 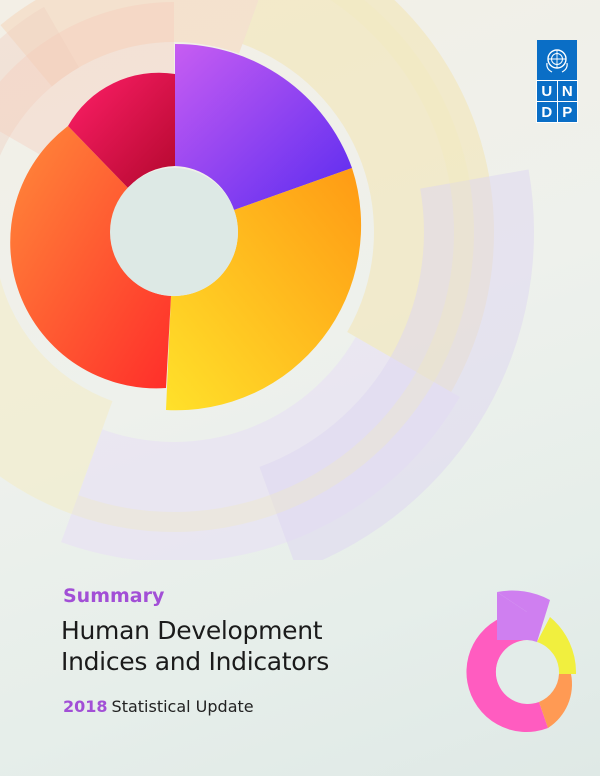 What do you see at coordinates (182, 706) in the screenshot?
I see `update-subtitle: Statistical Update` at bounding box center [182, 706].